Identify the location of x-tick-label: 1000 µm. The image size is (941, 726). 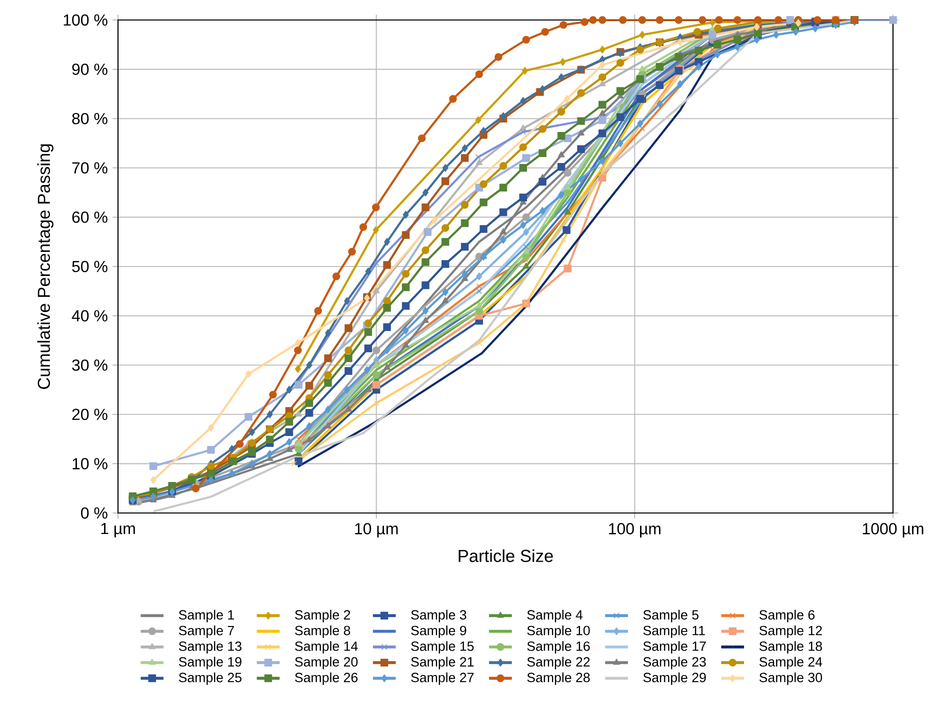
(893, 530).